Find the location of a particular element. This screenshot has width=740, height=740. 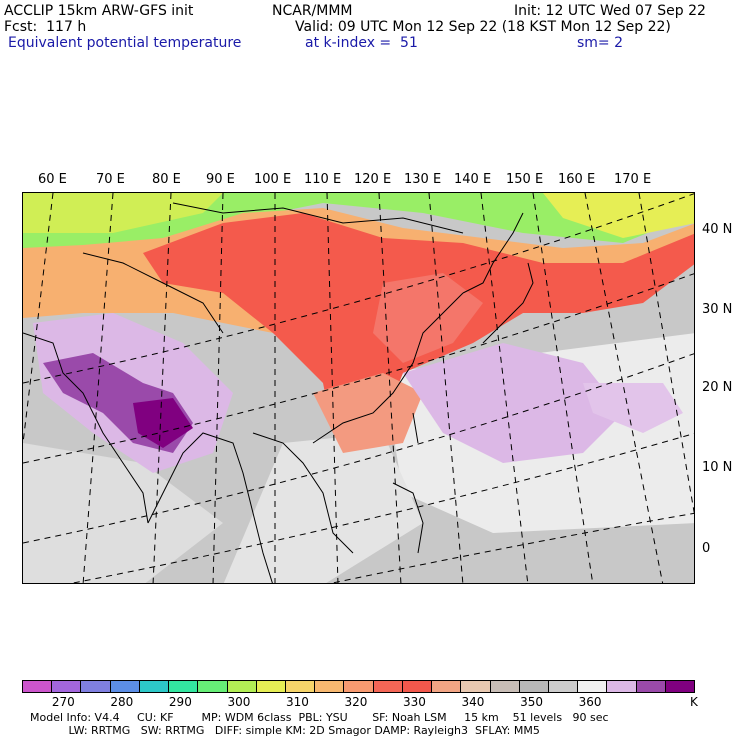

border-himalaya is located at coordinates (153, 293).